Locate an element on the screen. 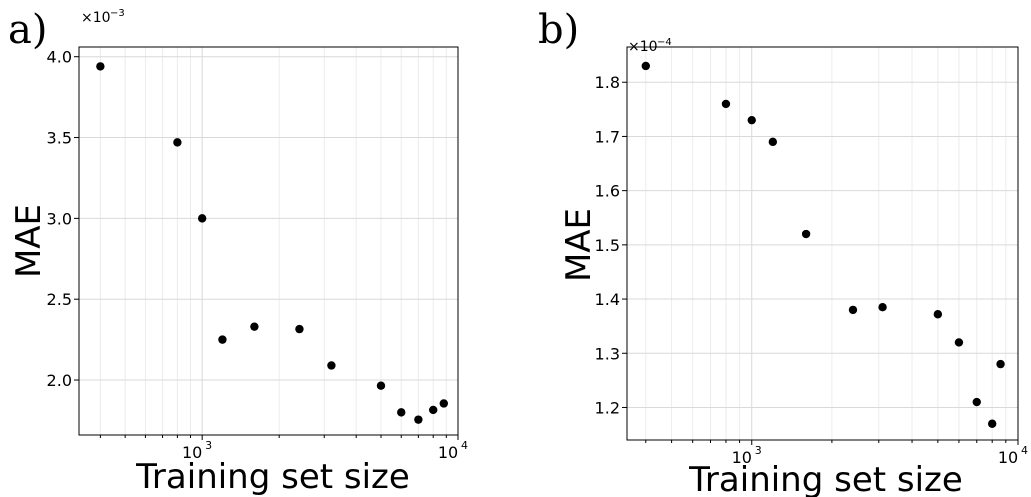 This screenshot has width=1031, height=497. y-tick-label: 1.4 is located at coordinates (607, 299).